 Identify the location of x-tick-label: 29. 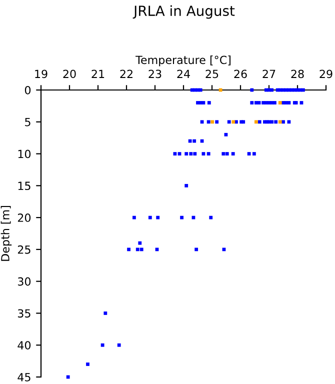
(326, 74).